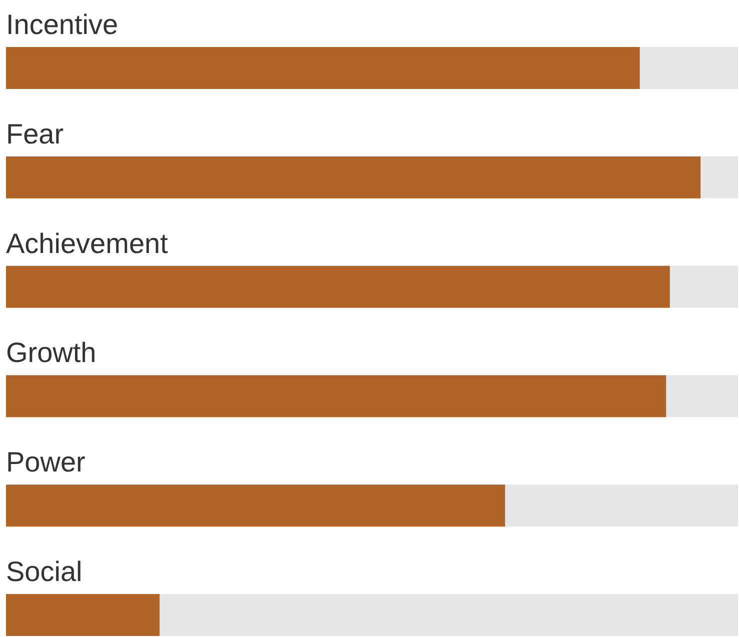  I want to click on y-tick-label: Social, so click(44, 571).